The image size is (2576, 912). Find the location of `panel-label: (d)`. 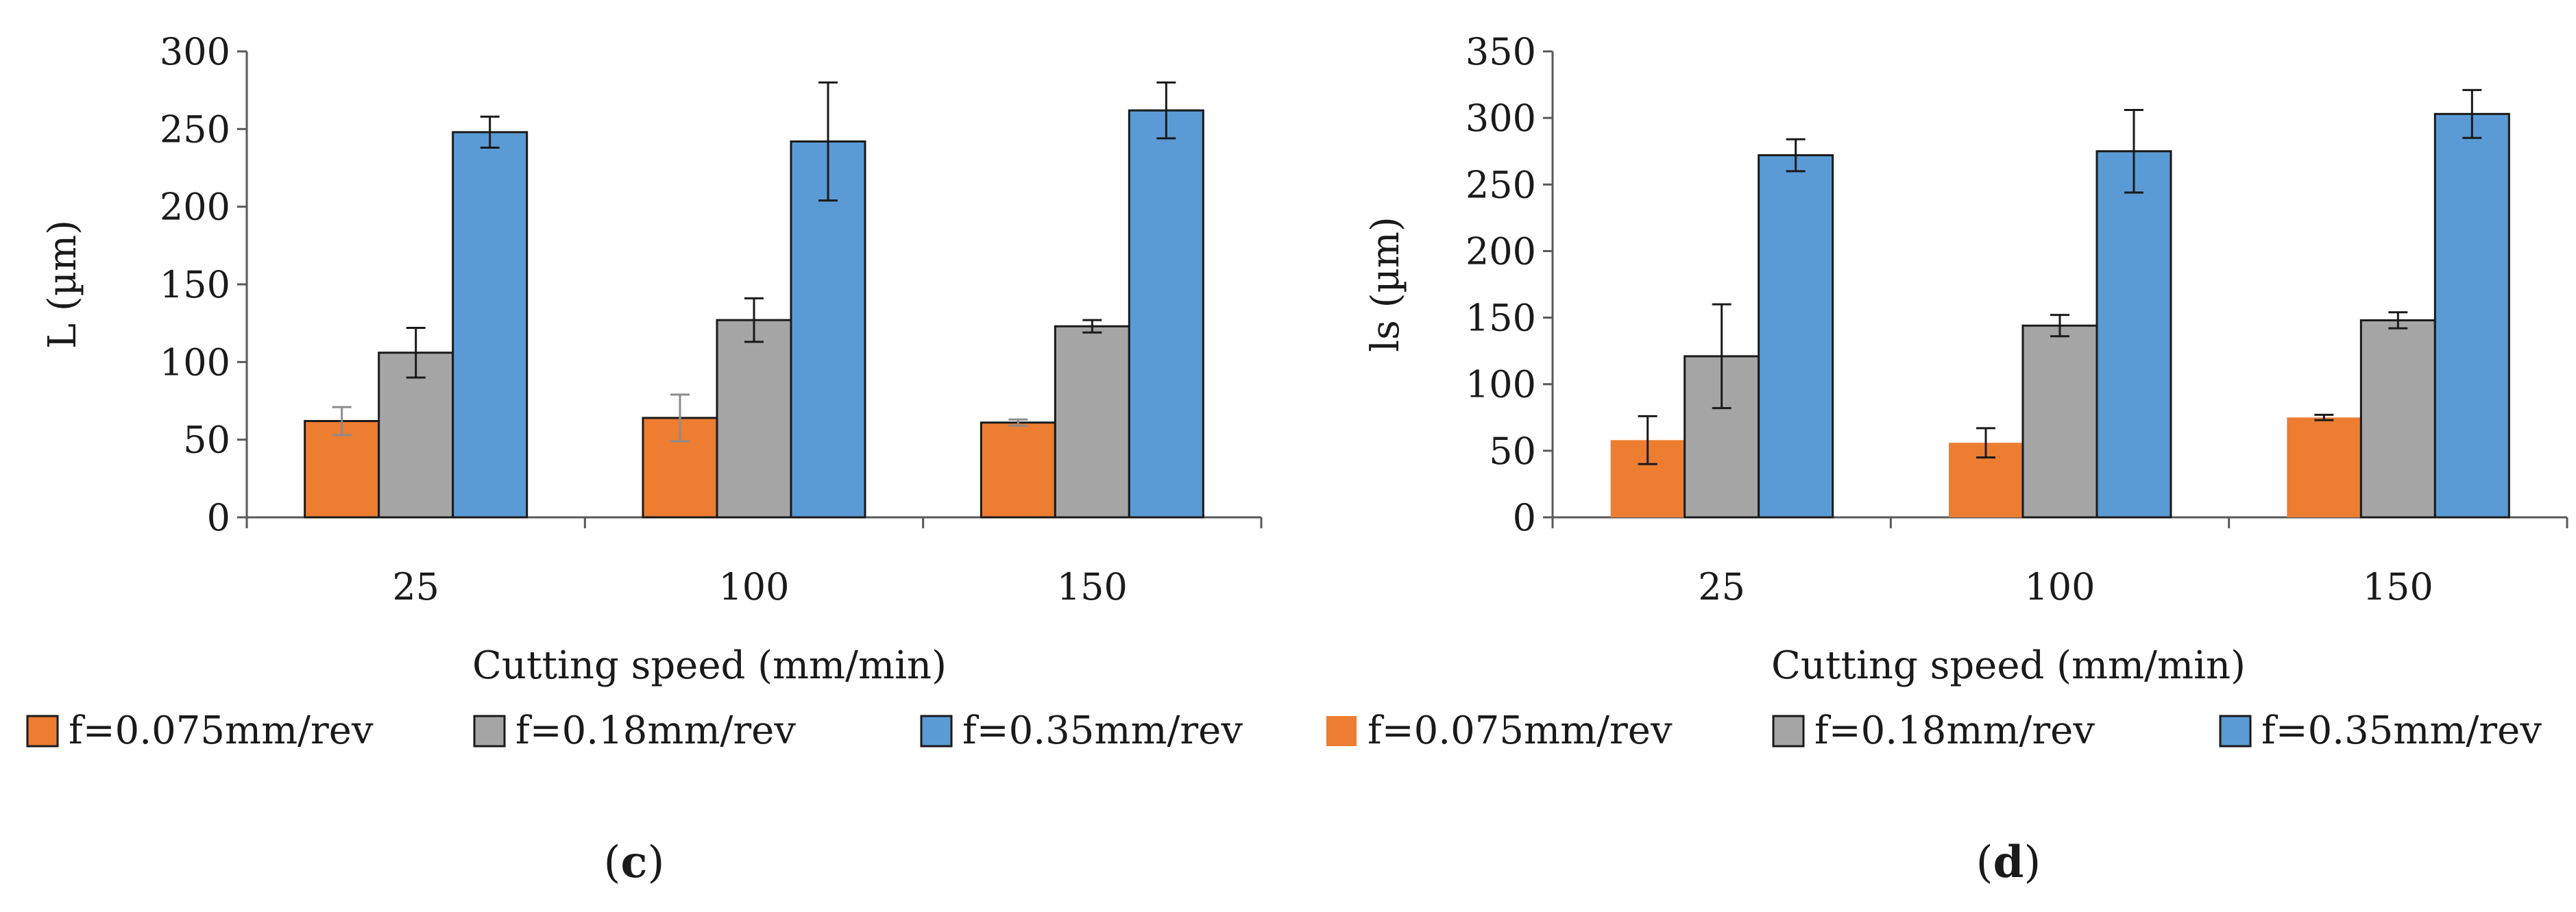

panel-label: (d) is located at coordinates (2008, 862).